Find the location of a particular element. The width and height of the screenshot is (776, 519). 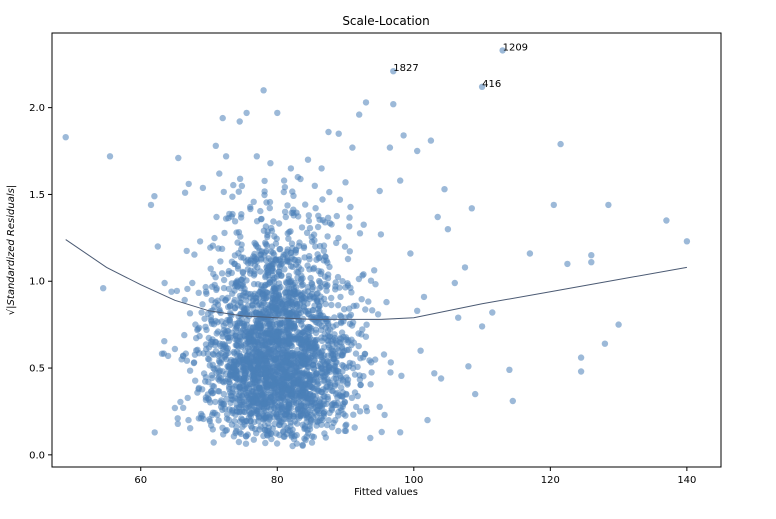

x-tick-label: 140 is located at coordinates (686, 480).